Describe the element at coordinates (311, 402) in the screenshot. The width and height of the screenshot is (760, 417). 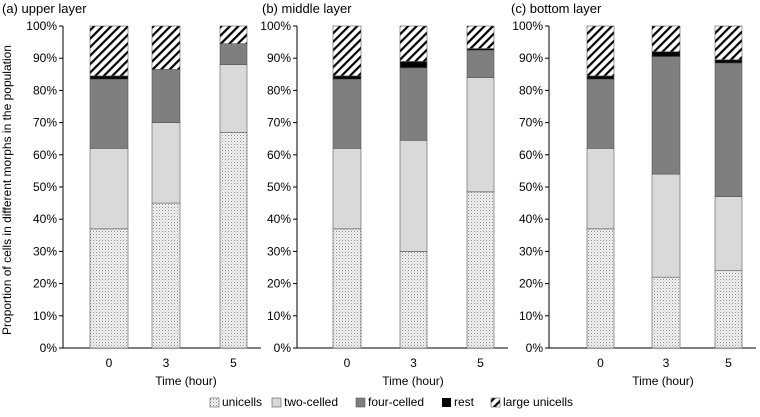
I see `legend-label-two-celled: two-celled` at that location.